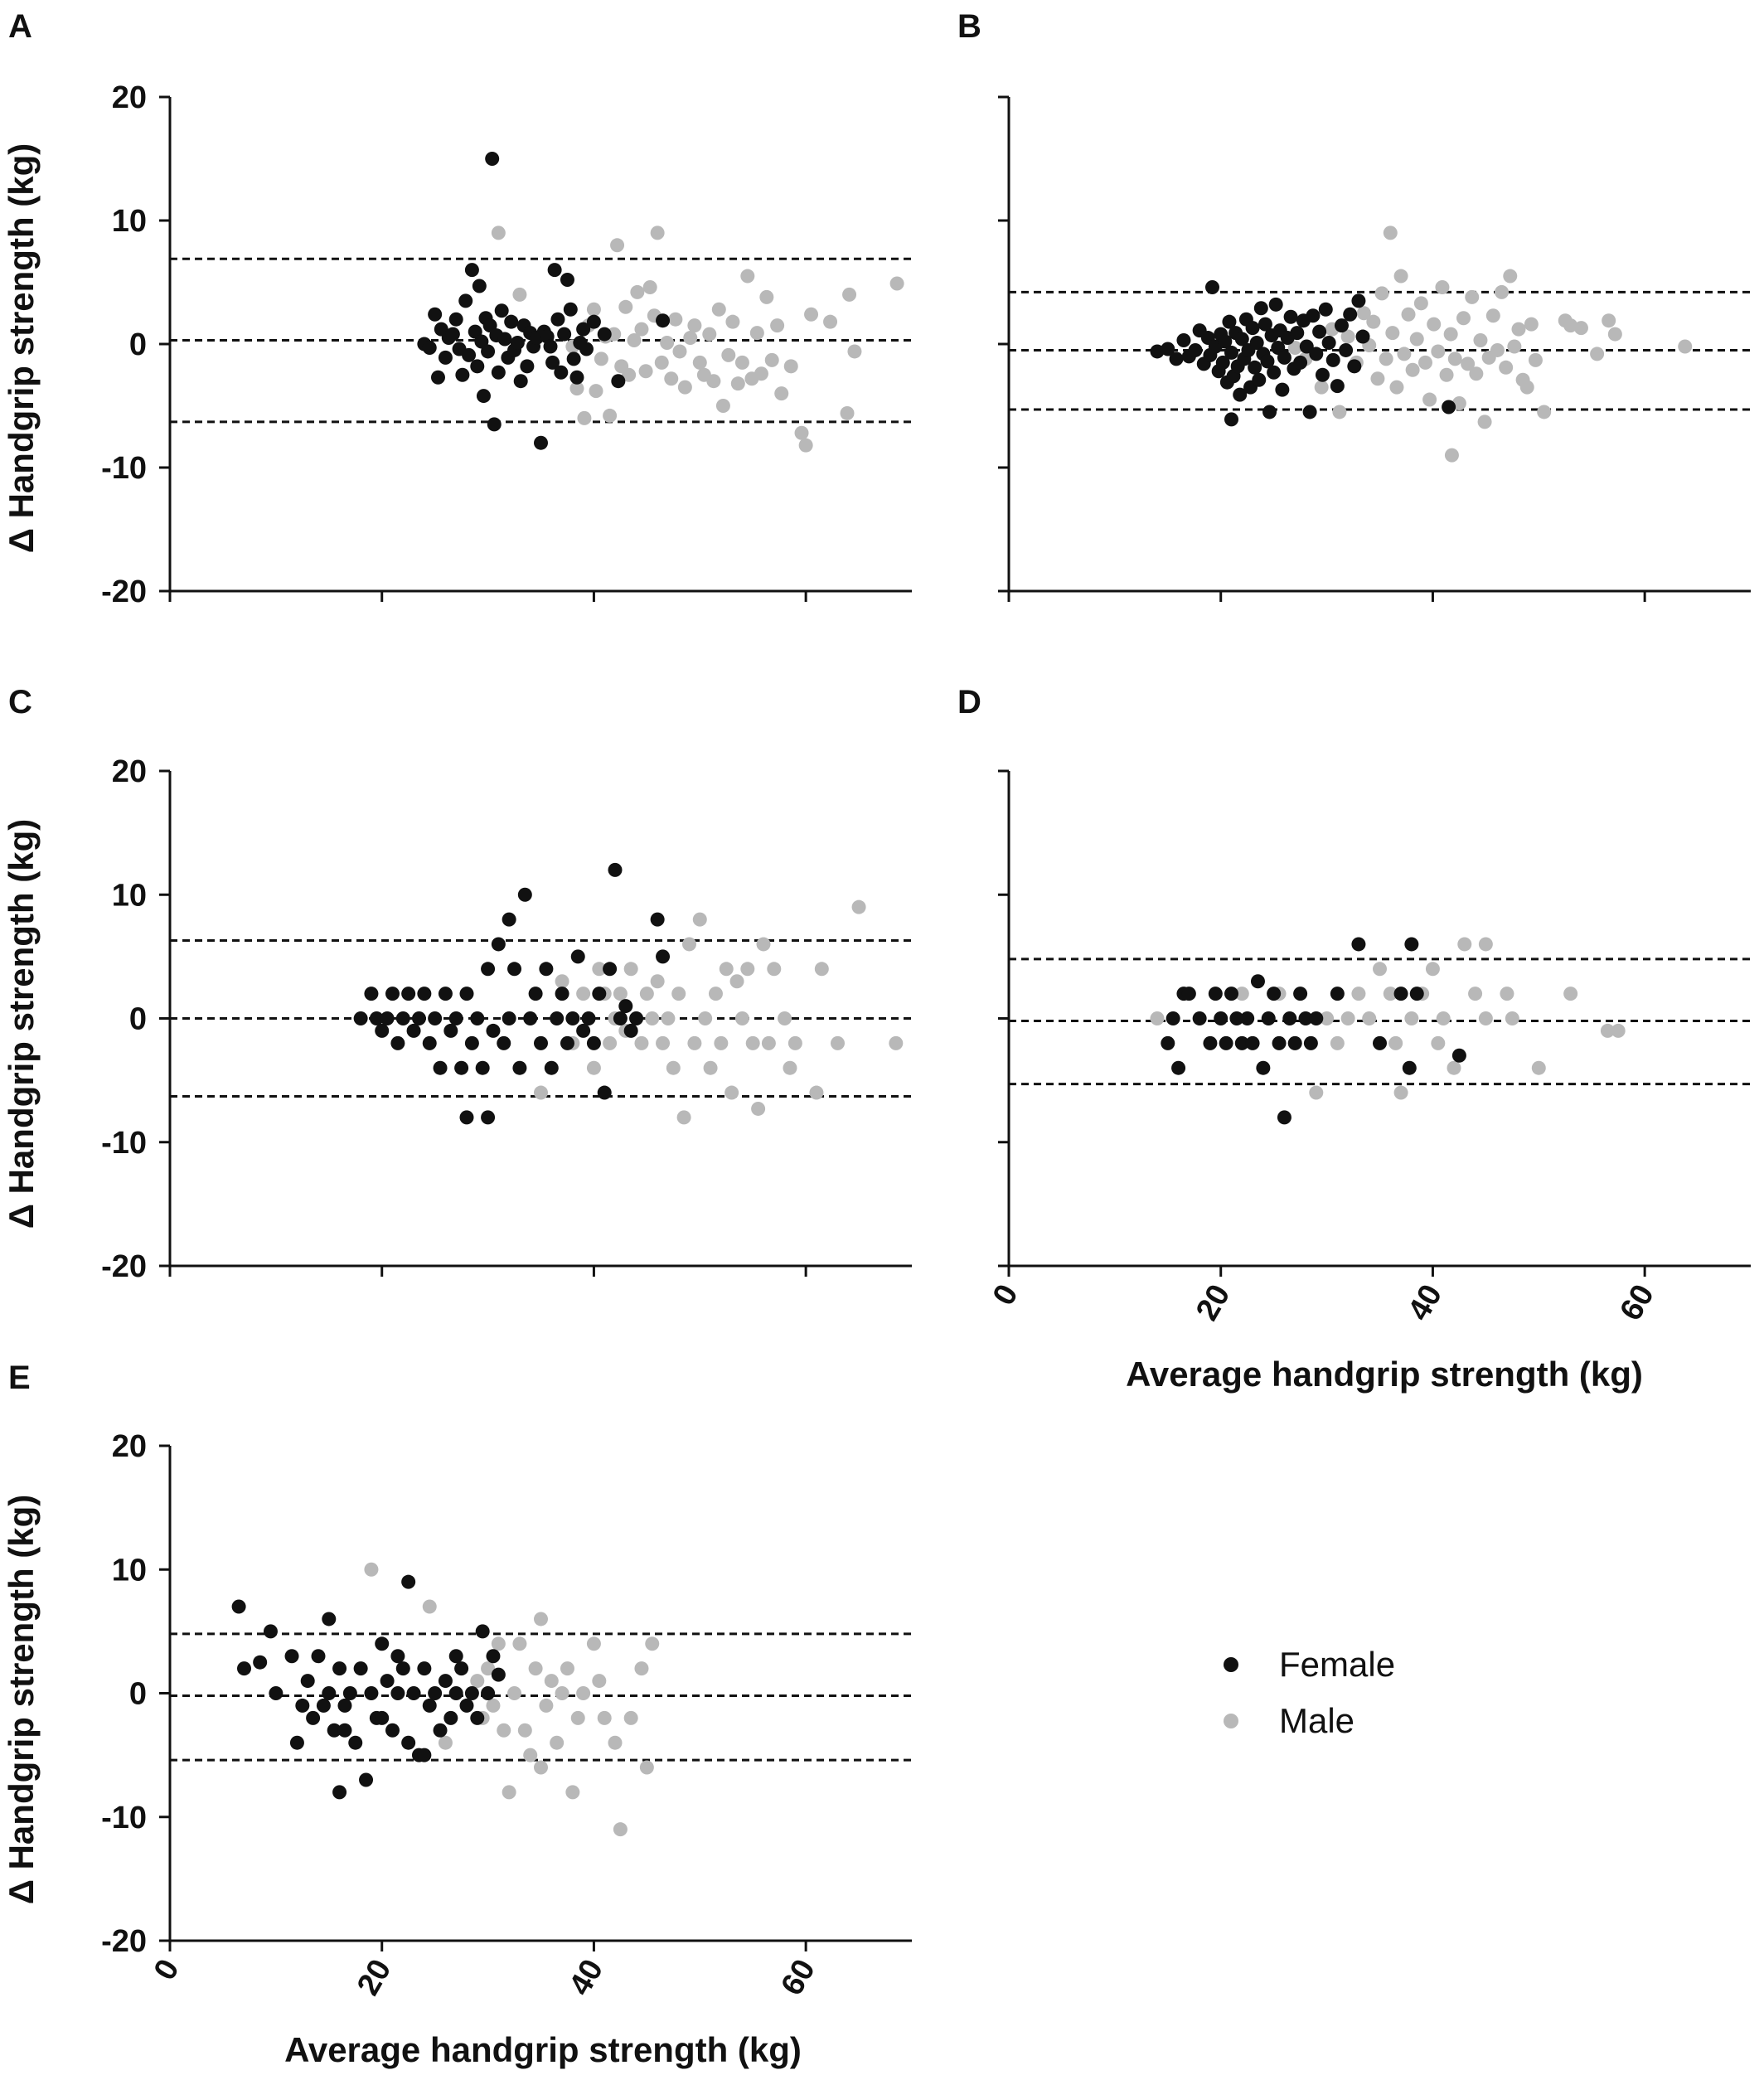 The height and width of the screenshot is (2075, 1764). Describe the element at coordinates (506, 1715) in the screenshot. I see `chart-panel-e: -20 -10 0 10 20 0 20 40 60` at that location.